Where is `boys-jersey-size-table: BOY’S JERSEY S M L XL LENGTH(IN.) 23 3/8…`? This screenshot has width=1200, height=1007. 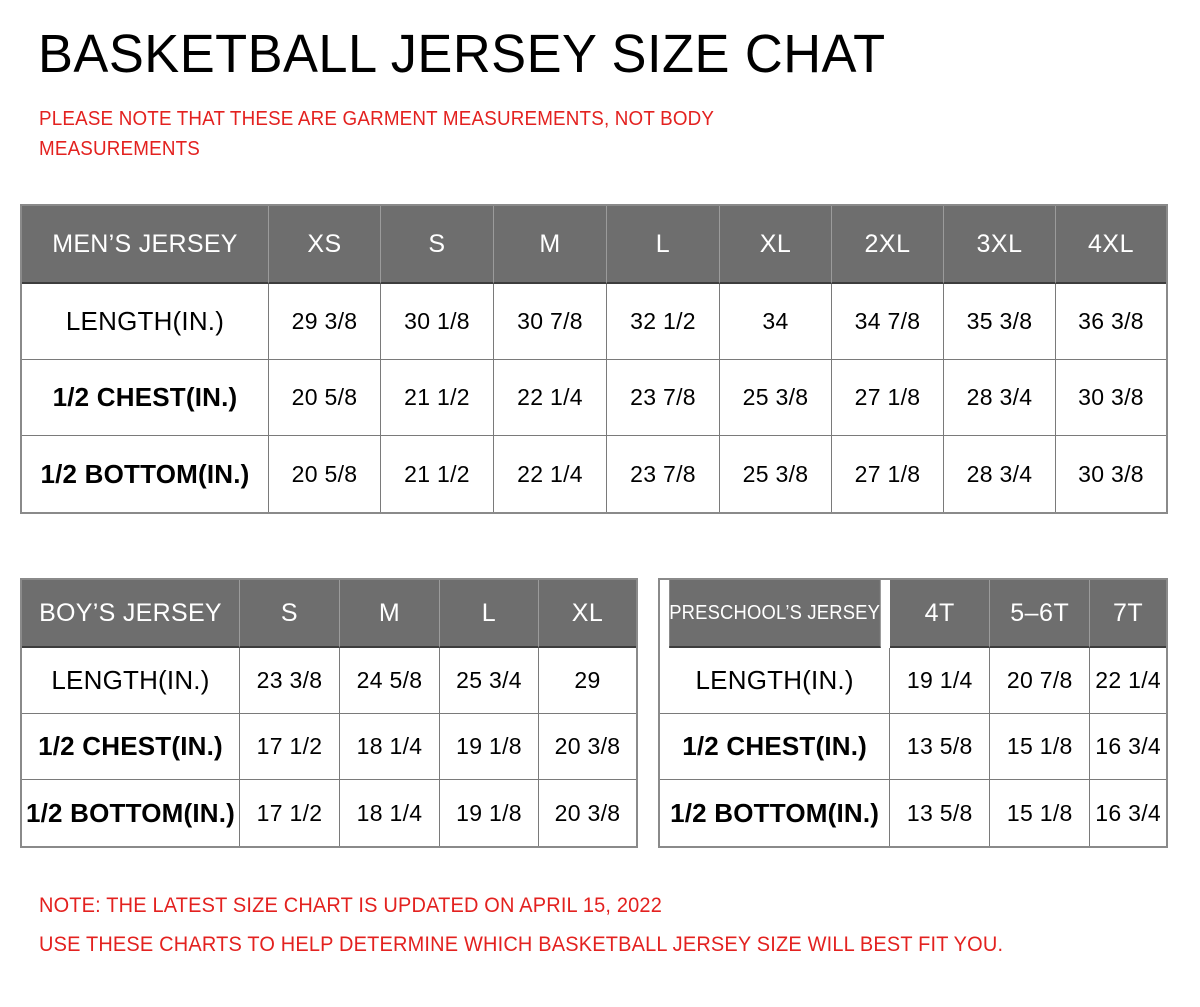 boys-jersey-size-table: BOY’S JERSEY S M L XL LENGTH(IN.) 23 3/8… is located at coordinates (329, 713).